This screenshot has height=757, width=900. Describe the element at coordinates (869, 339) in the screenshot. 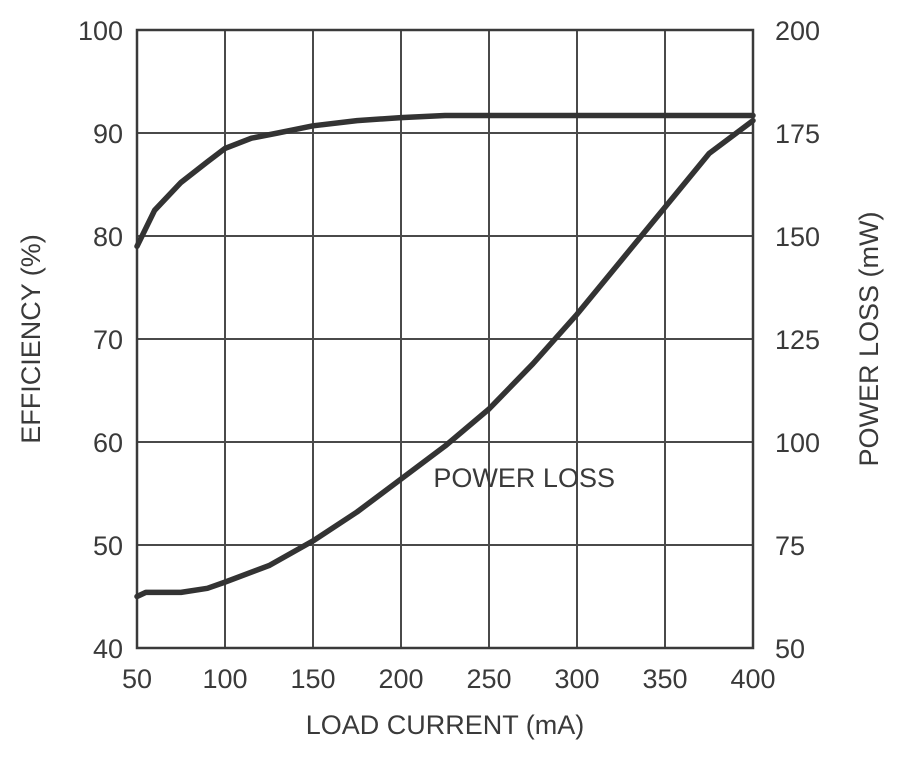

I see `right-y-axis-title: POWER LOSS (mW)` at that location.